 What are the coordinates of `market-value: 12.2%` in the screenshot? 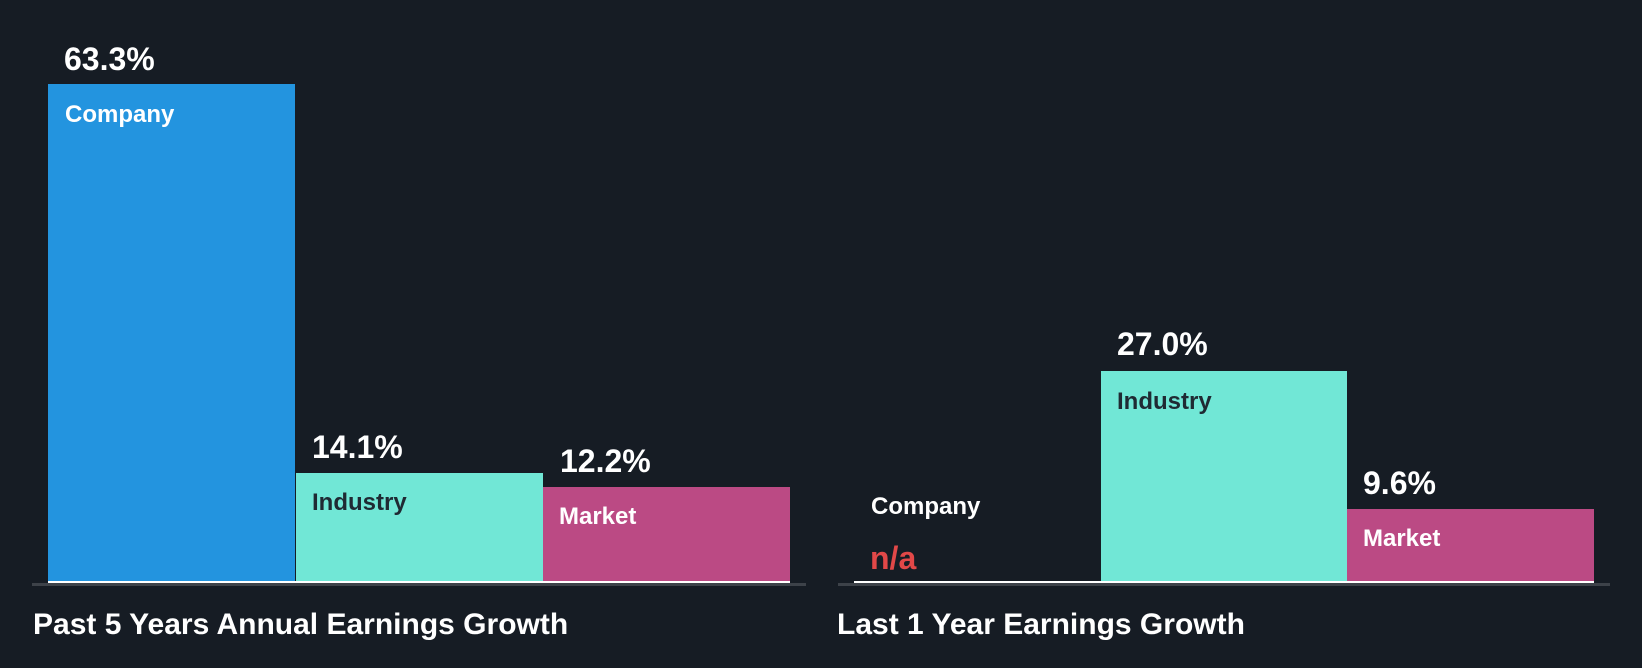 It's located at (605, 461).